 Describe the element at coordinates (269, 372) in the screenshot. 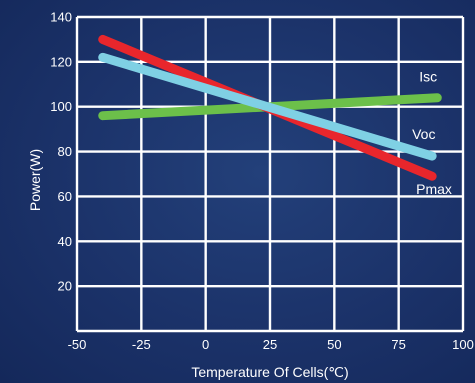

I see `x-axis-title: Temperature Of Cells(℃)` at that location.